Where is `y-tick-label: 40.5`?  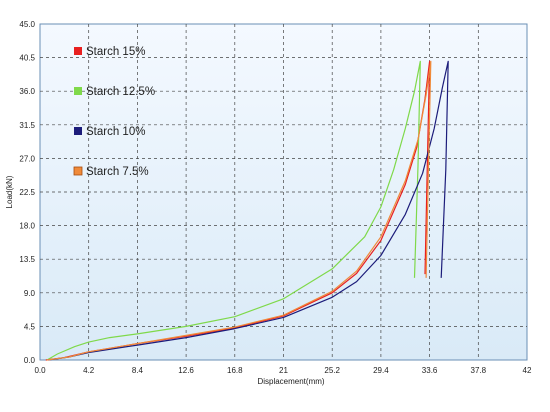 y-tick-label: 40.5 is located at coordinates (27, 58).